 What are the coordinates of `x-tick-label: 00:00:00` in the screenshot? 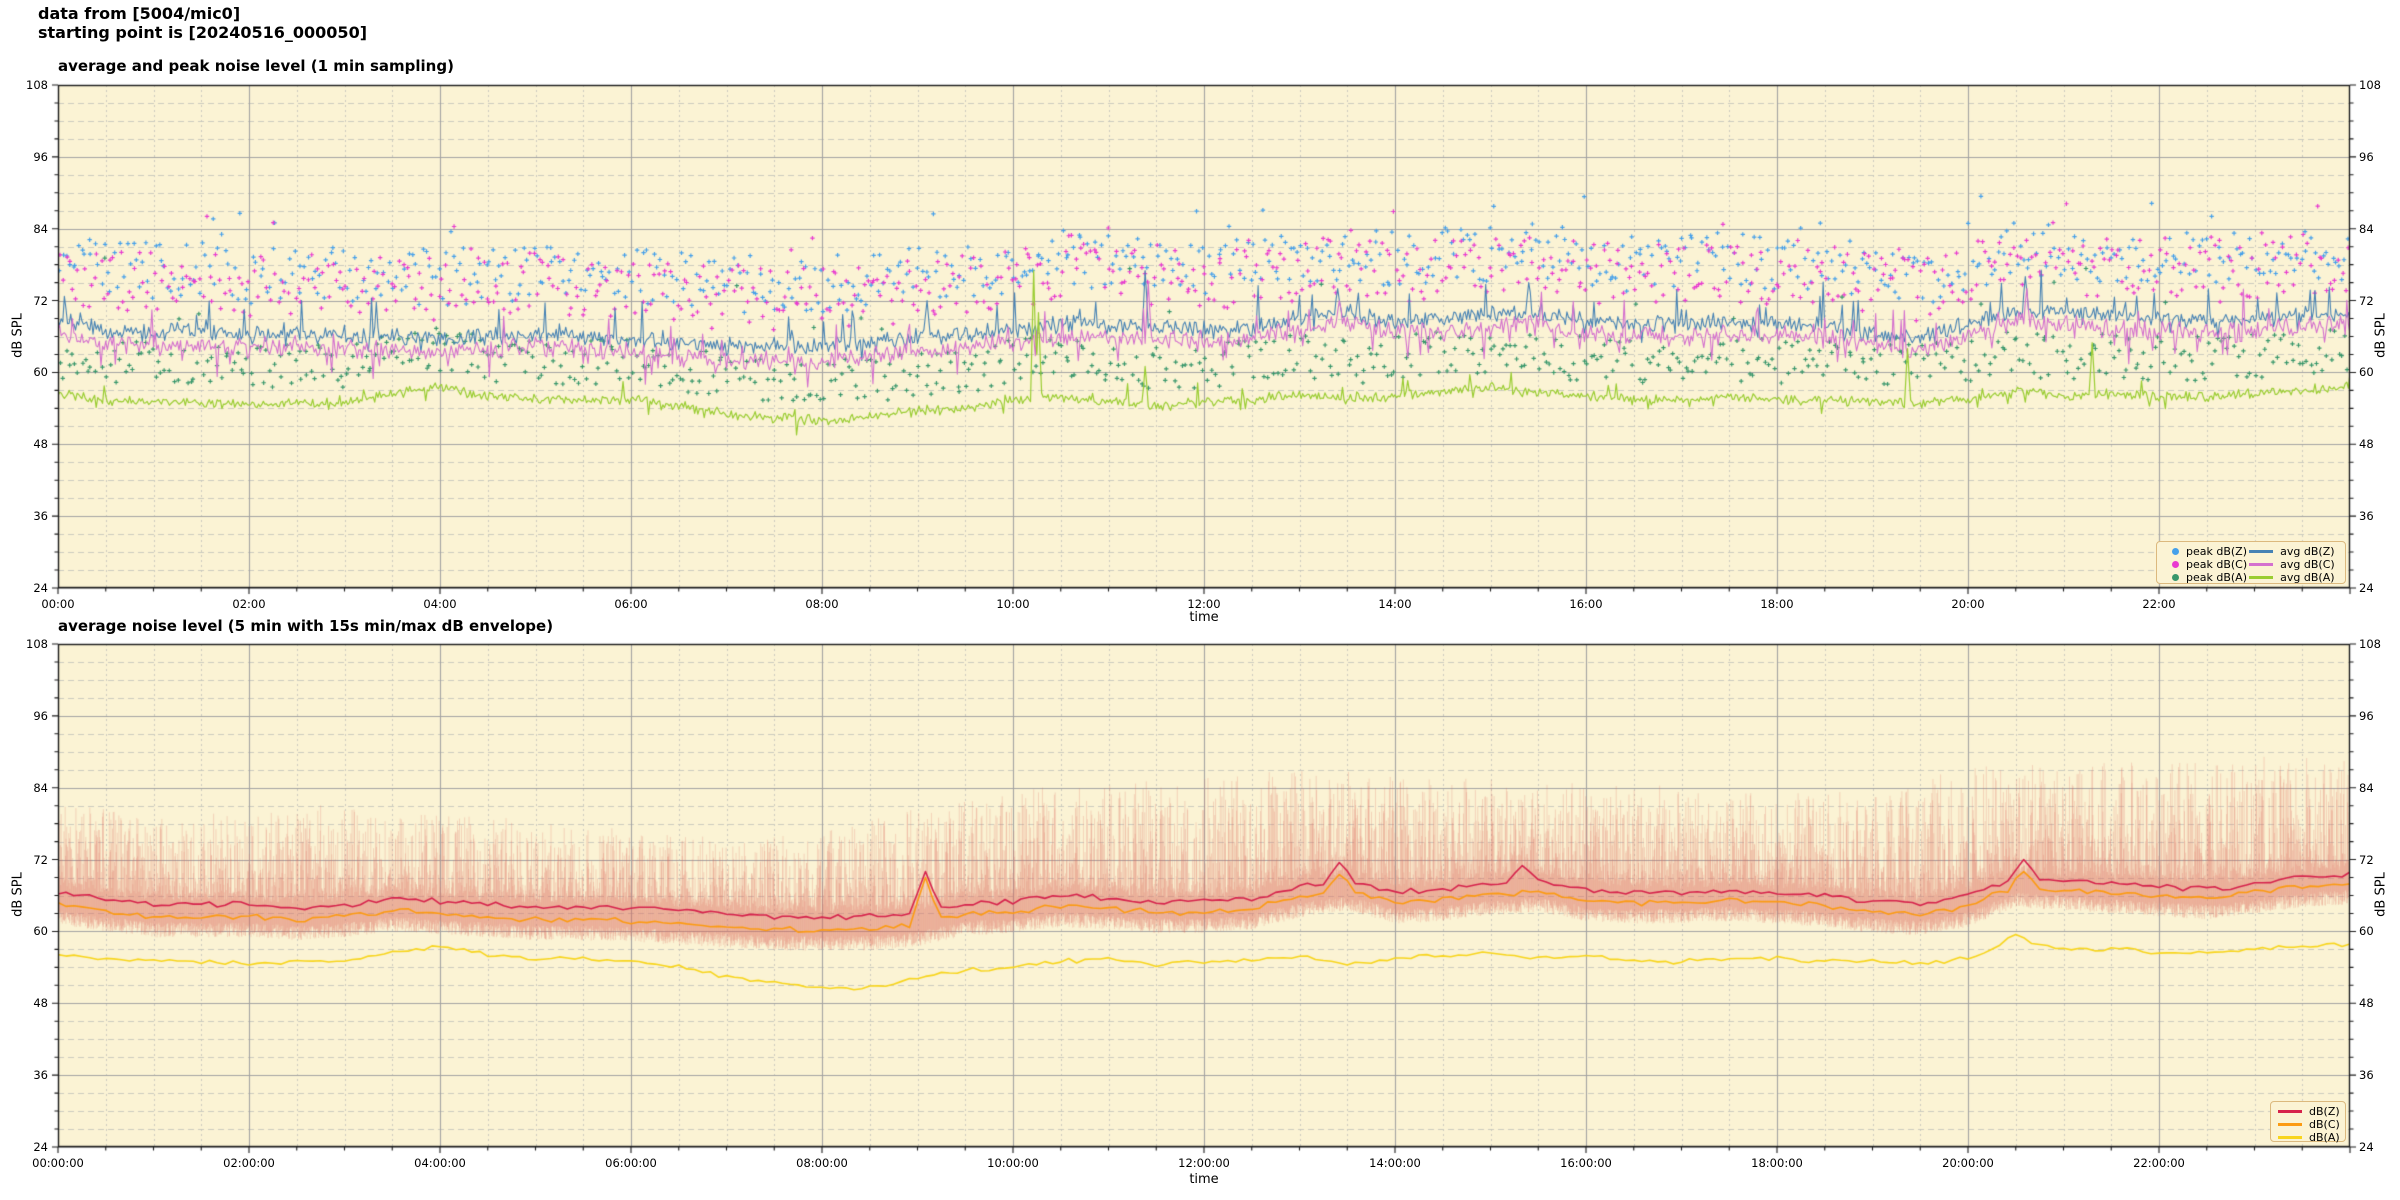 It's located at (58, 1163).